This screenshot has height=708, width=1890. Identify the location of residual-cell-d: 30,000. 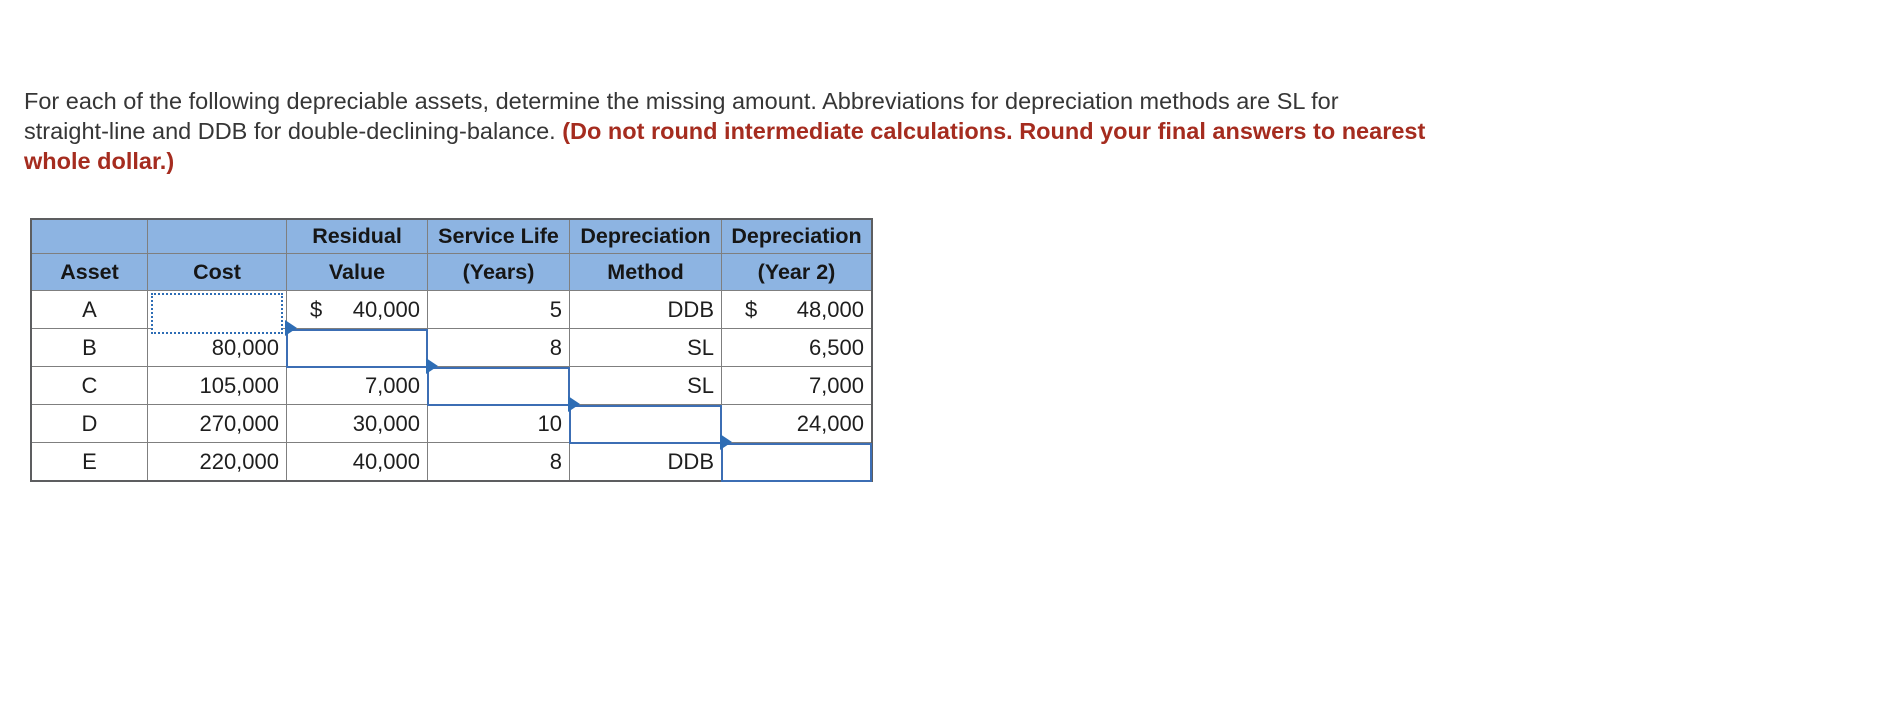
(357, 424).